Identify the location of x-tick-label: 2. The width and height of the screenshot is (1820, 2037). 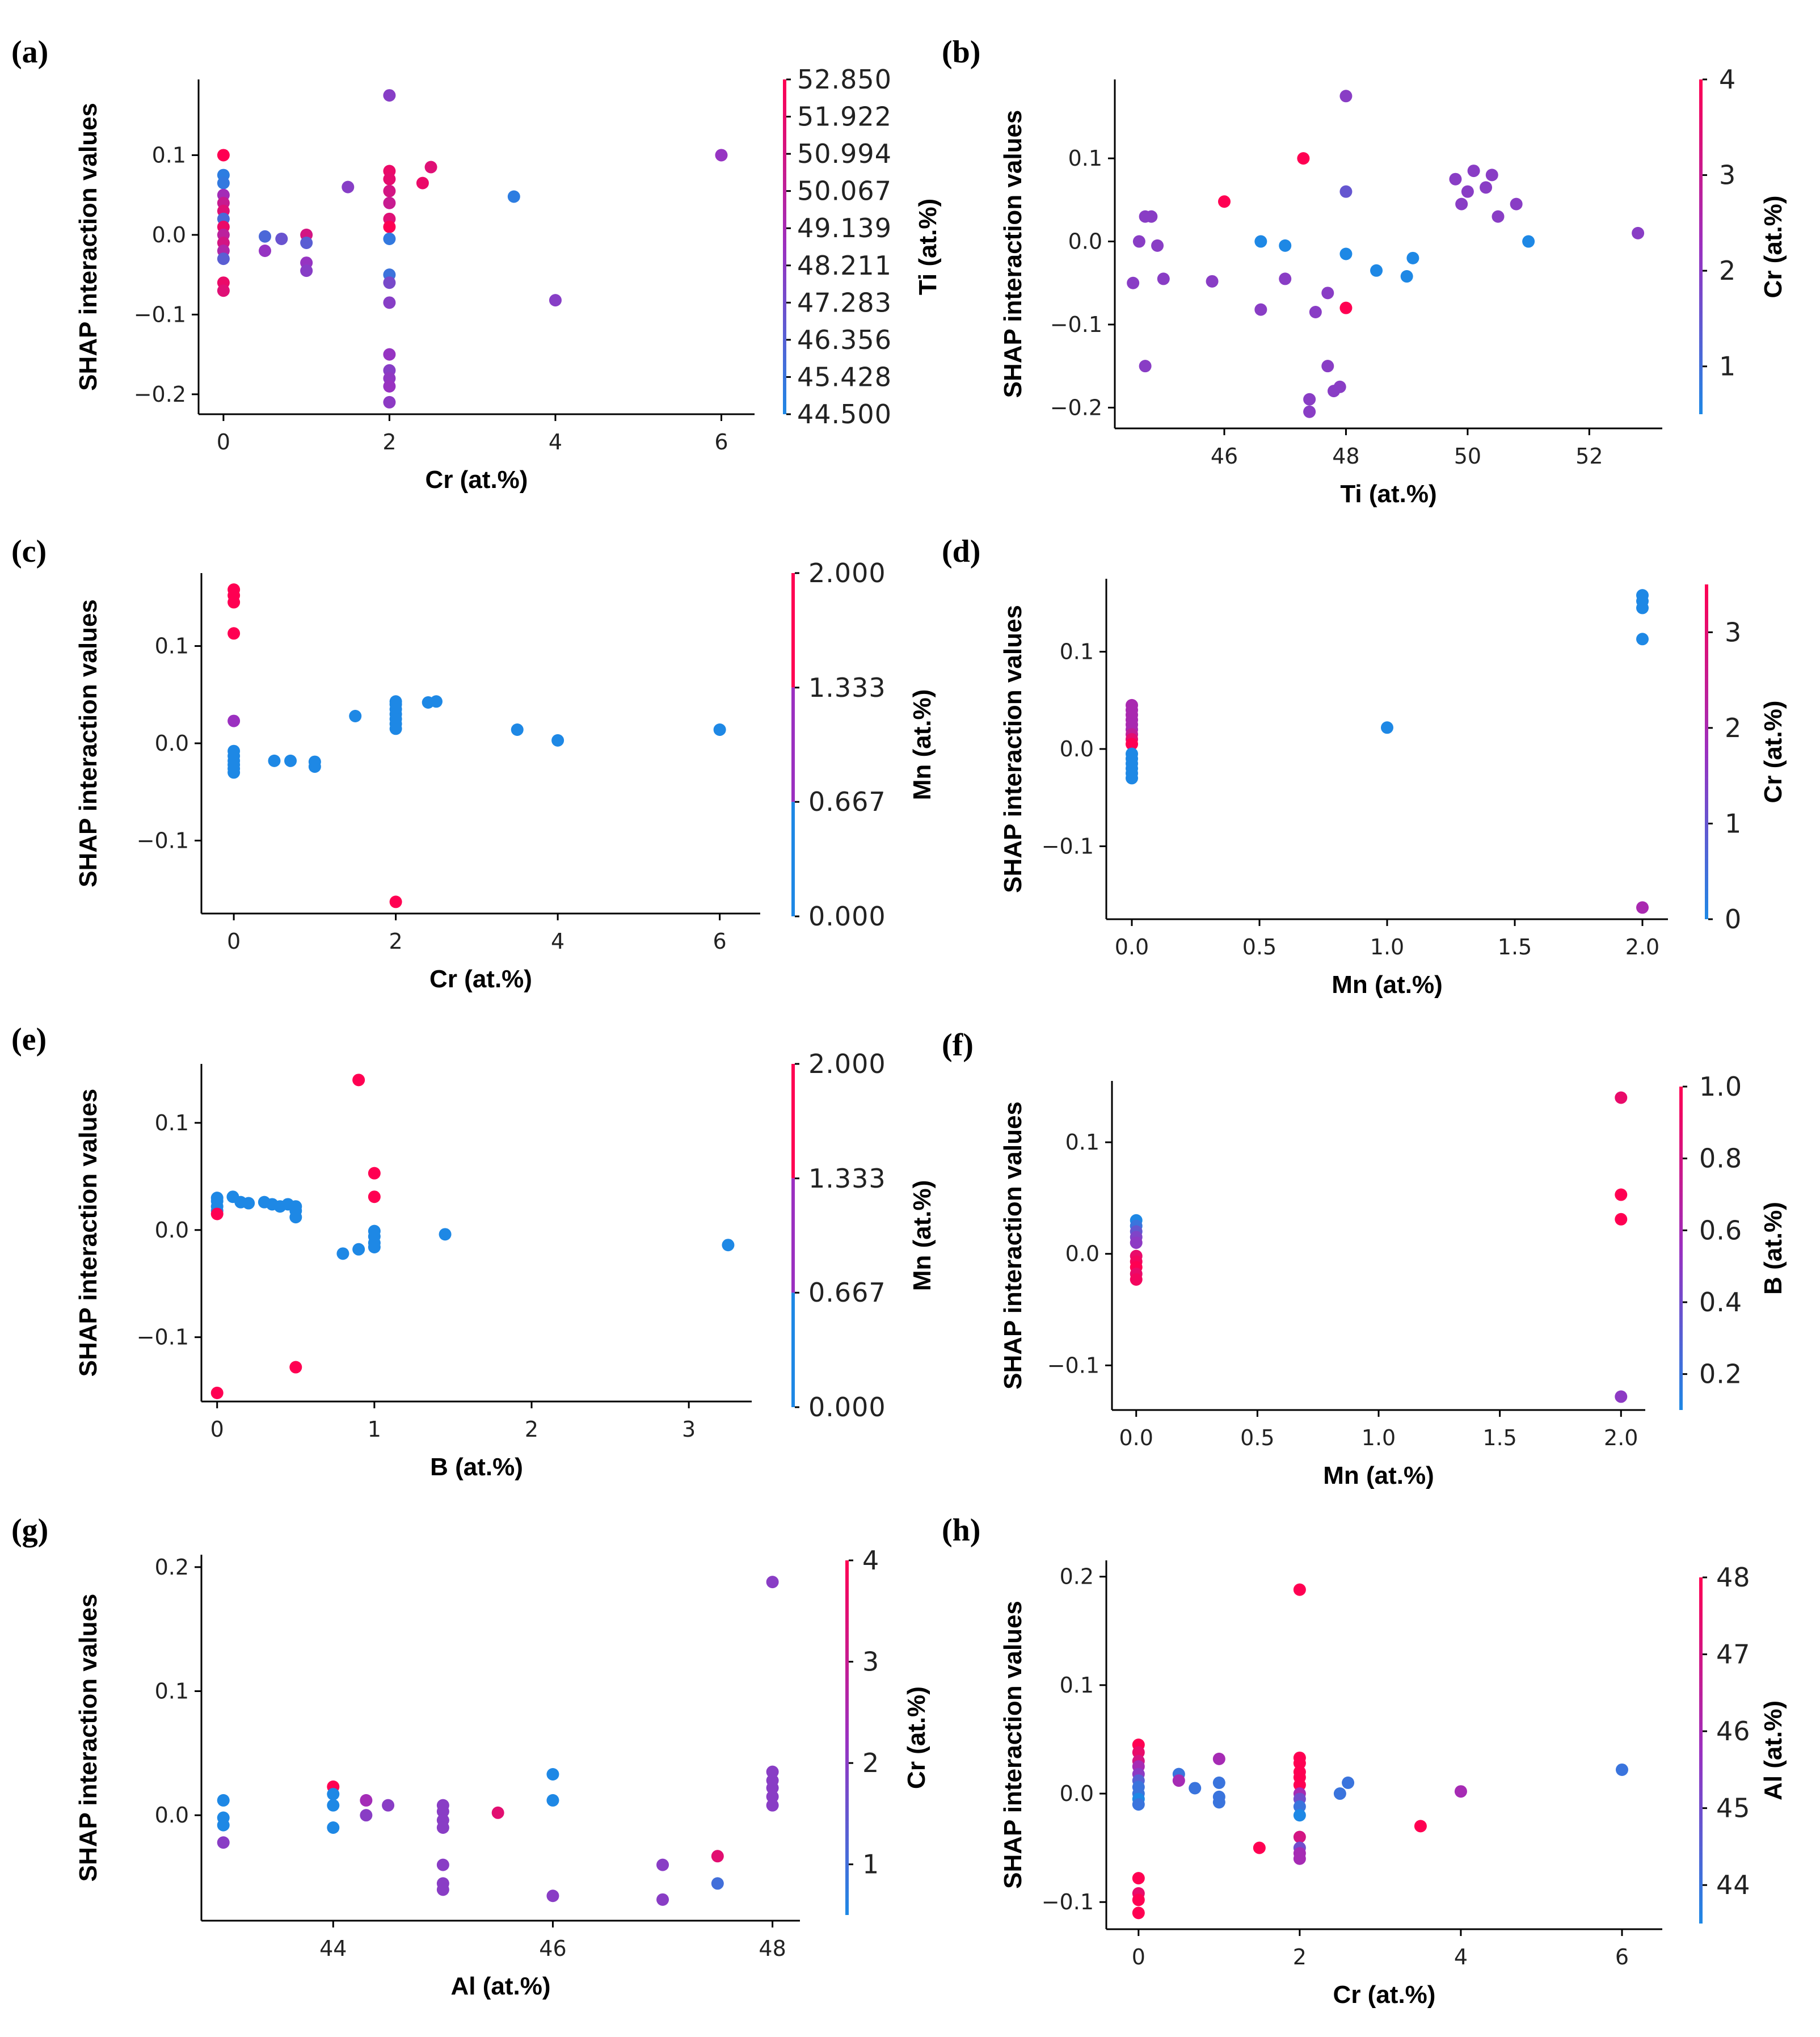
(396, 941).